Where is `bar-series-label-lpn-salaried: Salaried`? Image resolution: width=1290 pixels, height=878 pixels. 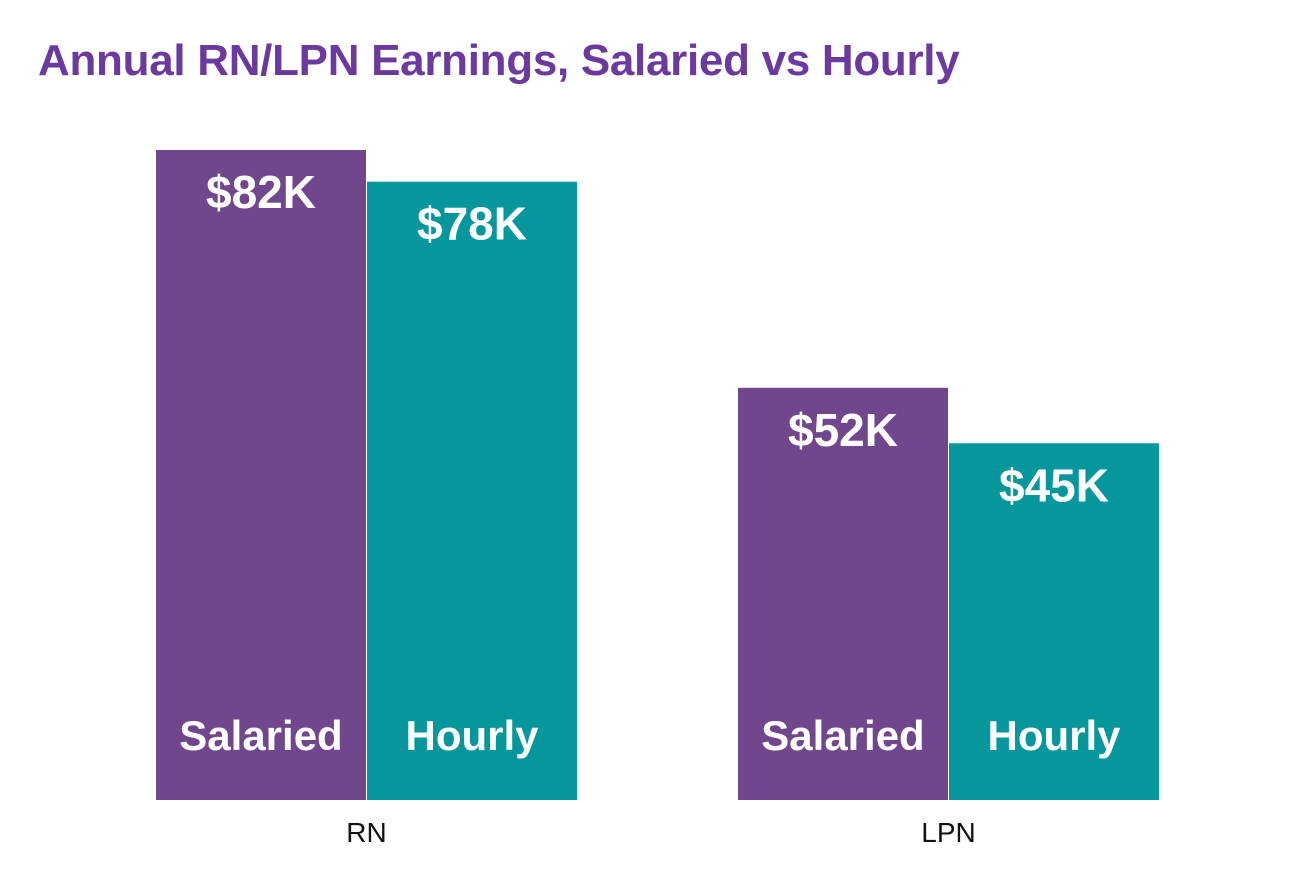 bar-series-label-lpn-salaried: Salaried is located at coordinates (842, 735).